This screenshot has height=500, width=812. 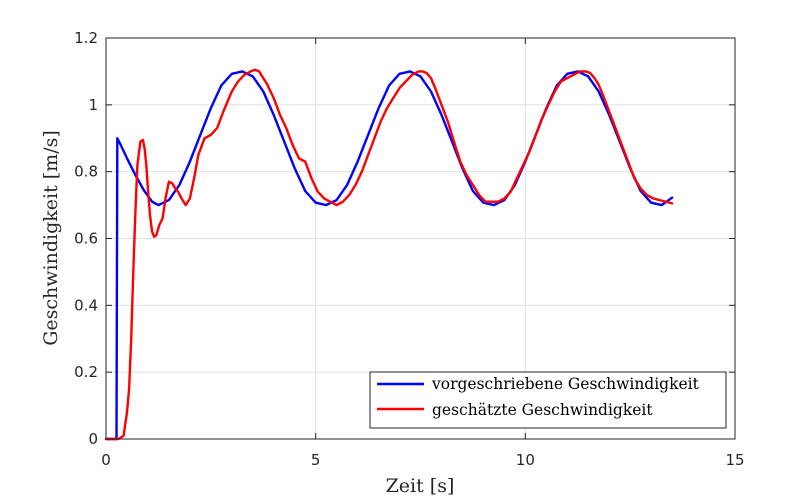 What do you see at coordinates (734, 460) in the screenshot?
I see `x-tick-label: 15` at bounding box center [734, 460].